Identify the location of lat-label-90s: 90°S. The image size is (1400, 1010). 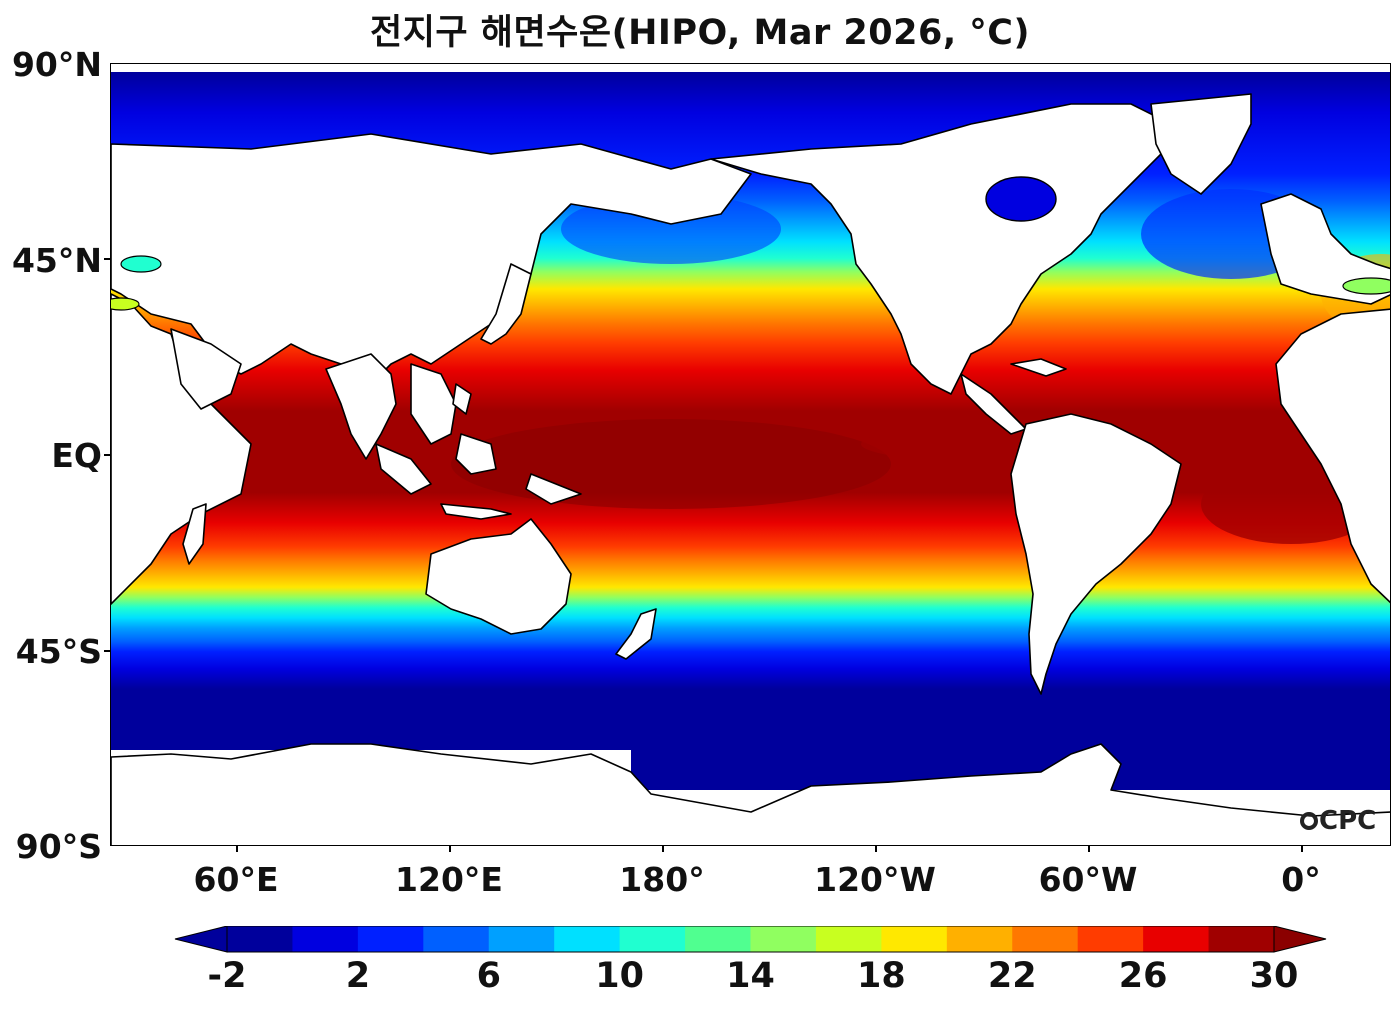
(58, 846).